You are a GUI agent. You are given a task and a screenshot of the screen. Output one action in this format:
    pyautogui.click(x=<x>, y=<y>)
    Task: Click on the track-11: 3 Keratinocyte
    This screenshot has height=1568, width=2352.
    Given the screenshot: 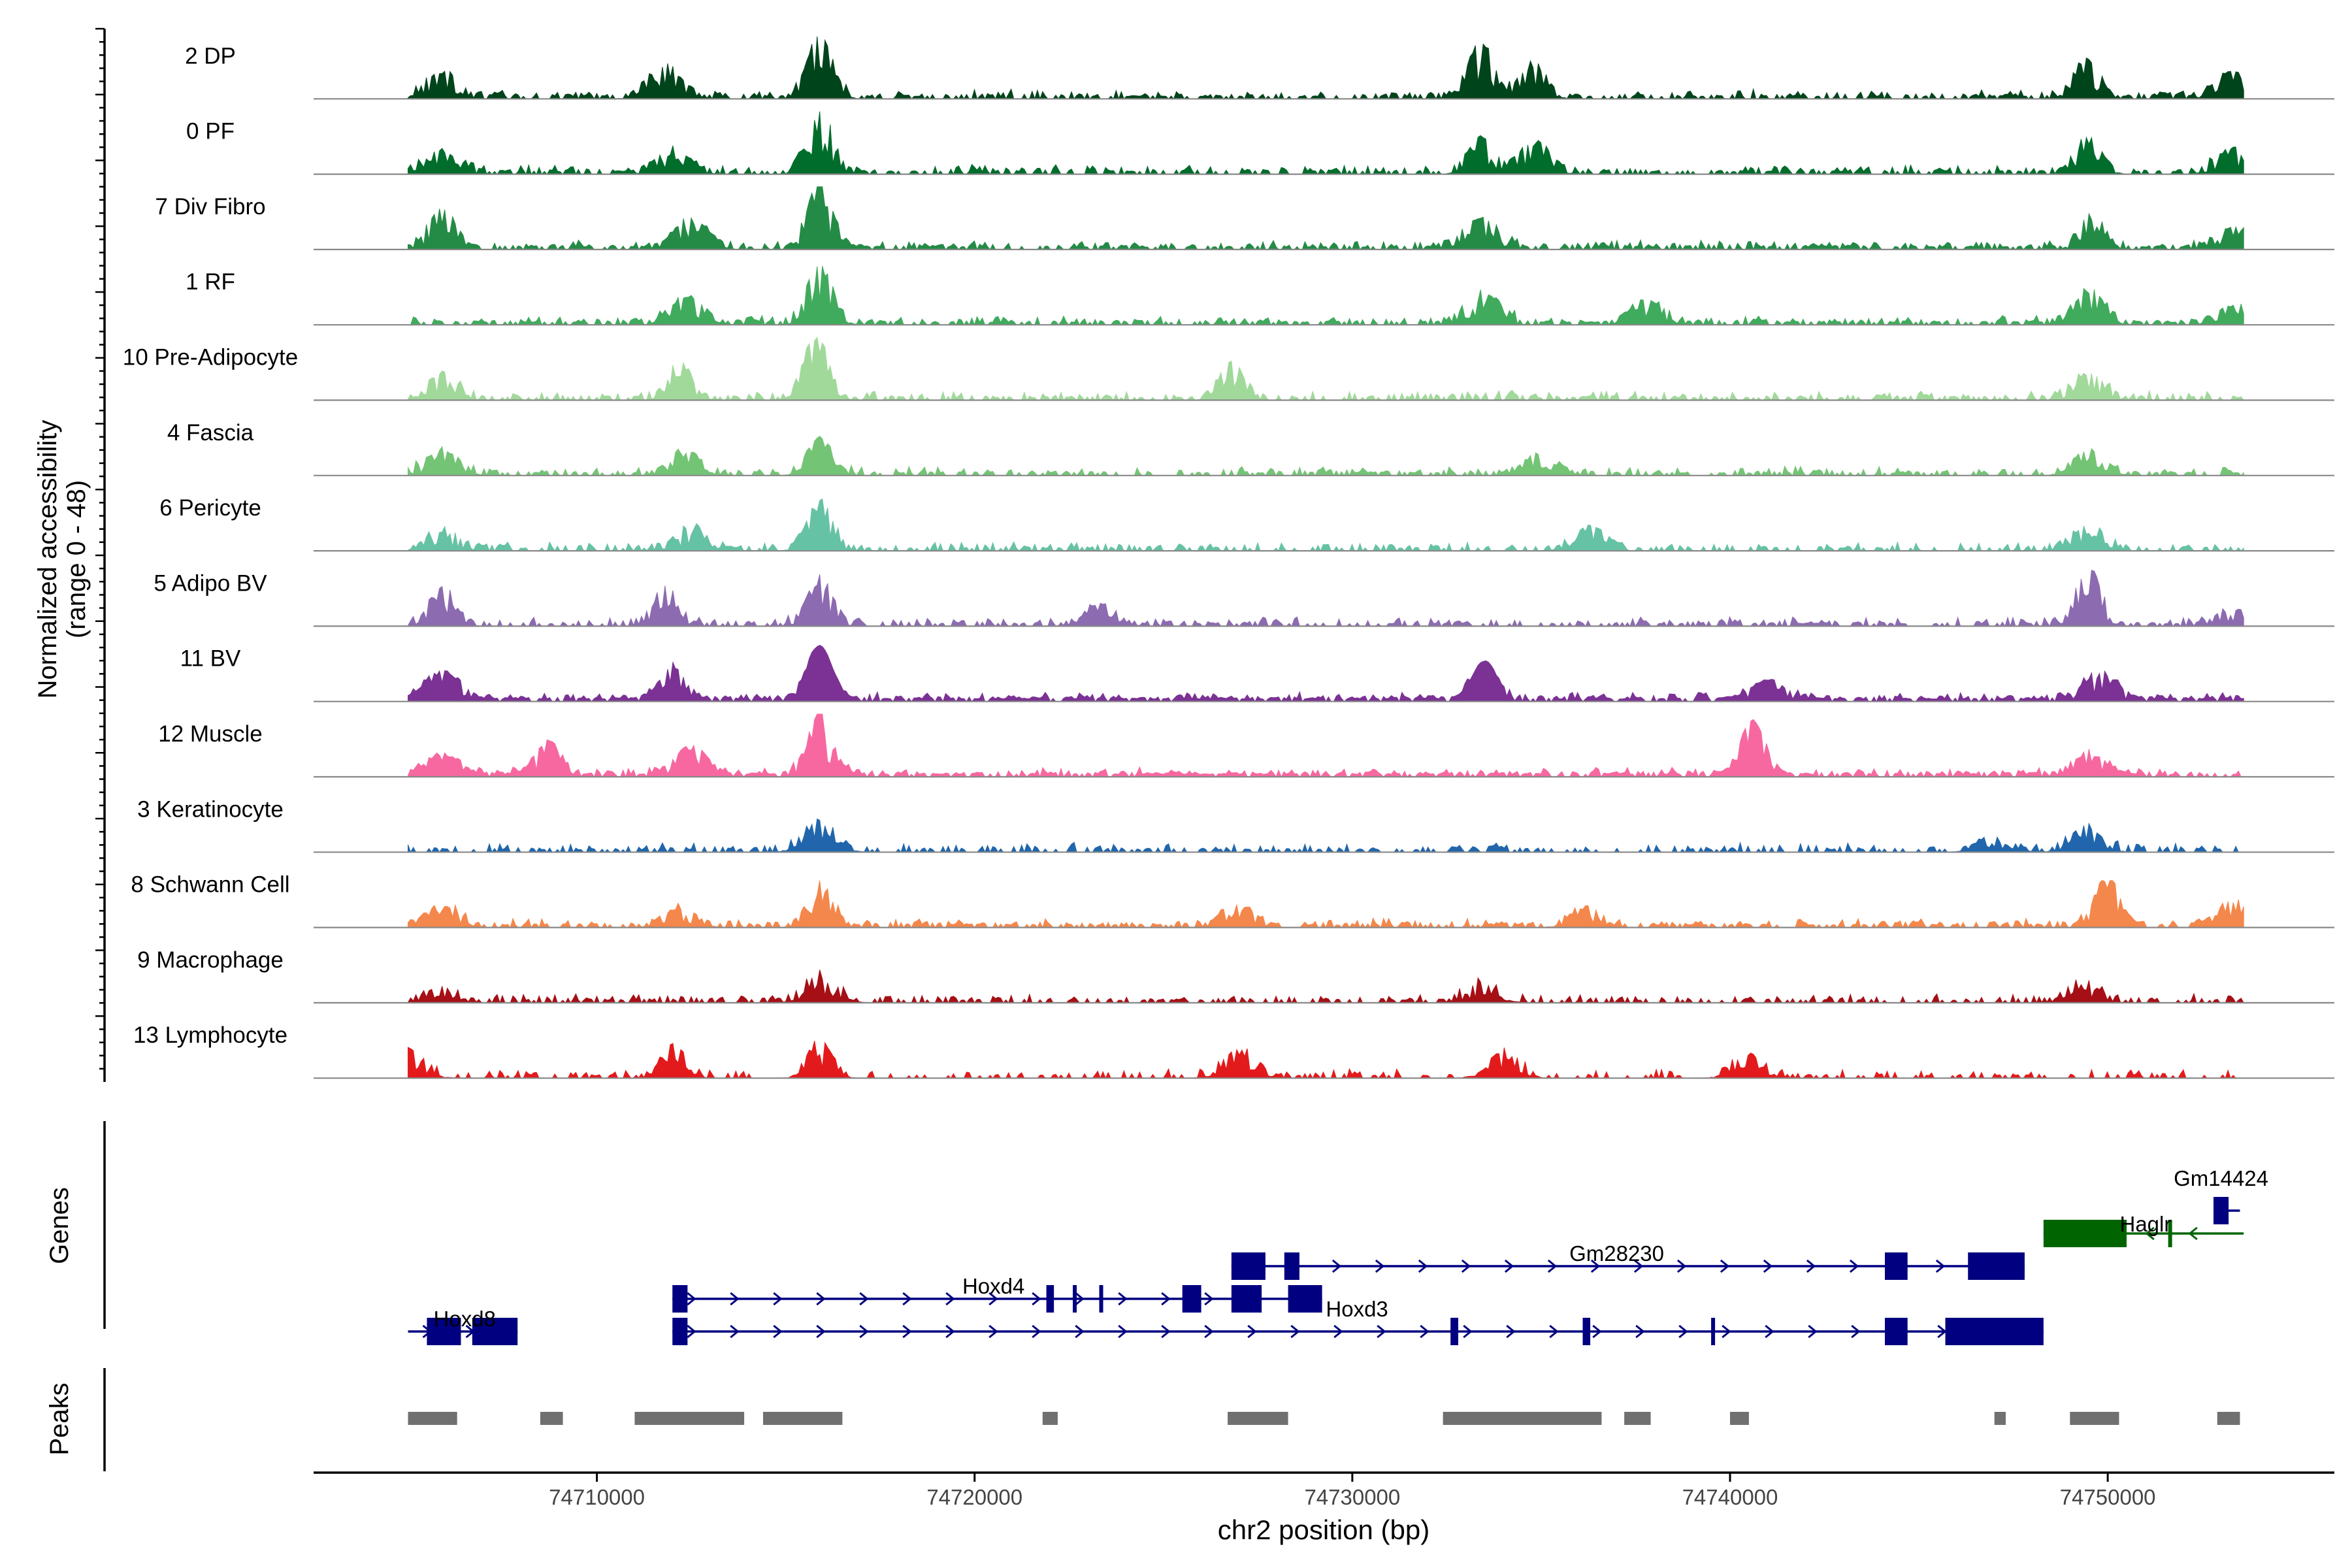 What is the action you would take?
    pyautogui.click(x=1235, y=824)
    